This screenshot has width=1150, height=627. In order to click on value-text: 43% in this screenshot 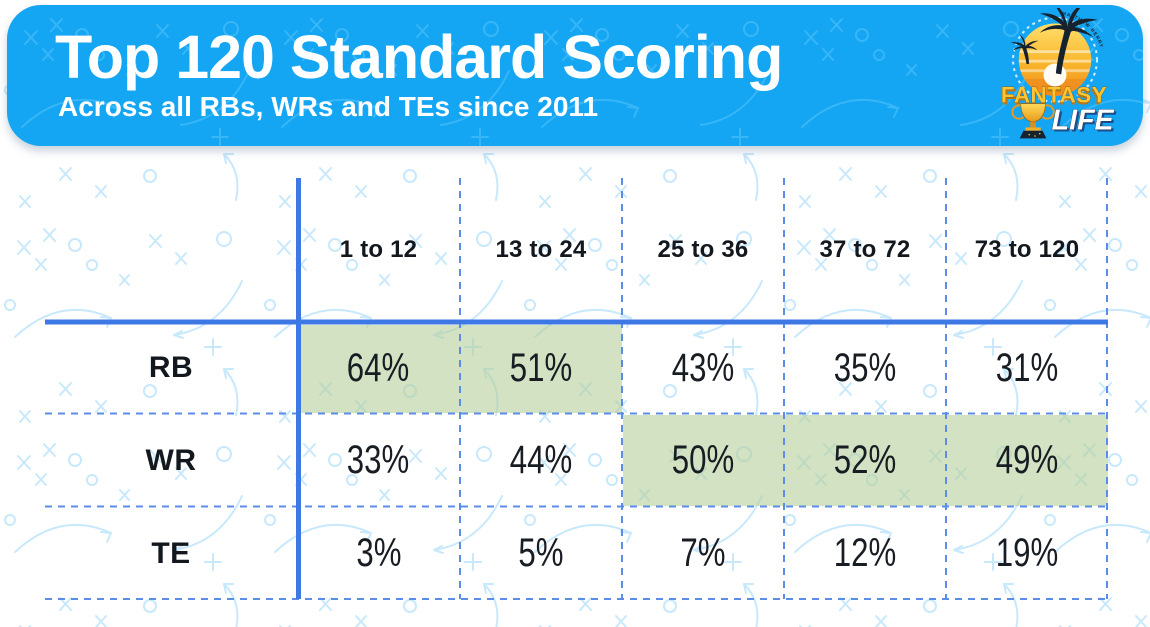, I will do `click(703, 367)`.